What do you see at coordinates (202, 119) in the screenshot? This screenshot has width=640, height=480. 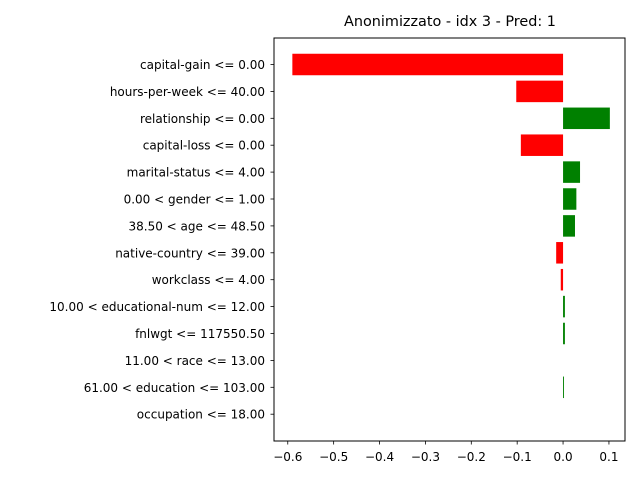 I see `category-label: relationship <= 0.00` at bounding box center [202, 119].